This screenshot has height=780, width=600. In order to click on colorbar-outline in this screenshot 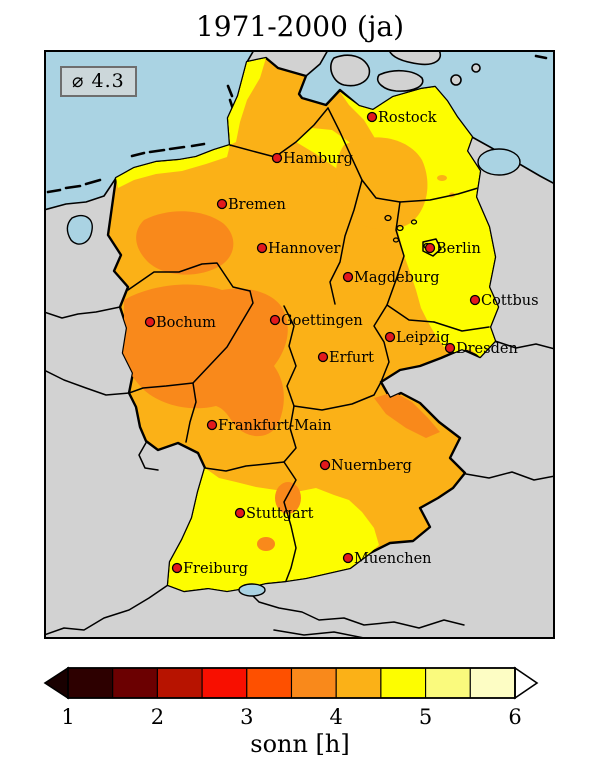, I will do `click(291, 683)`.